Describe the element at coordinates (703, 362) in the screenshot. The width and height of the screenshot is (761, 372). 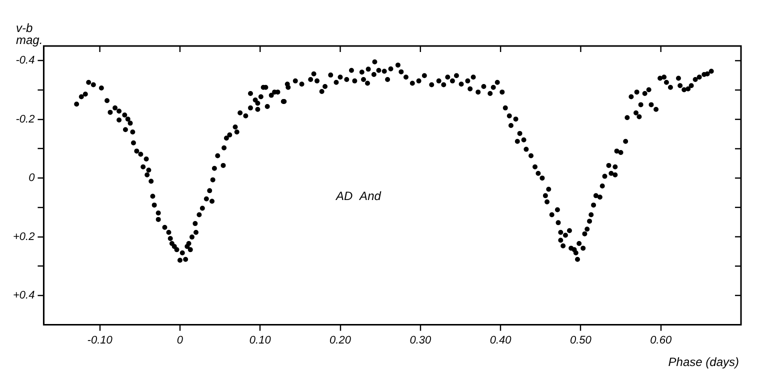
I see `x-axis-title: Phase (days)` at that location.